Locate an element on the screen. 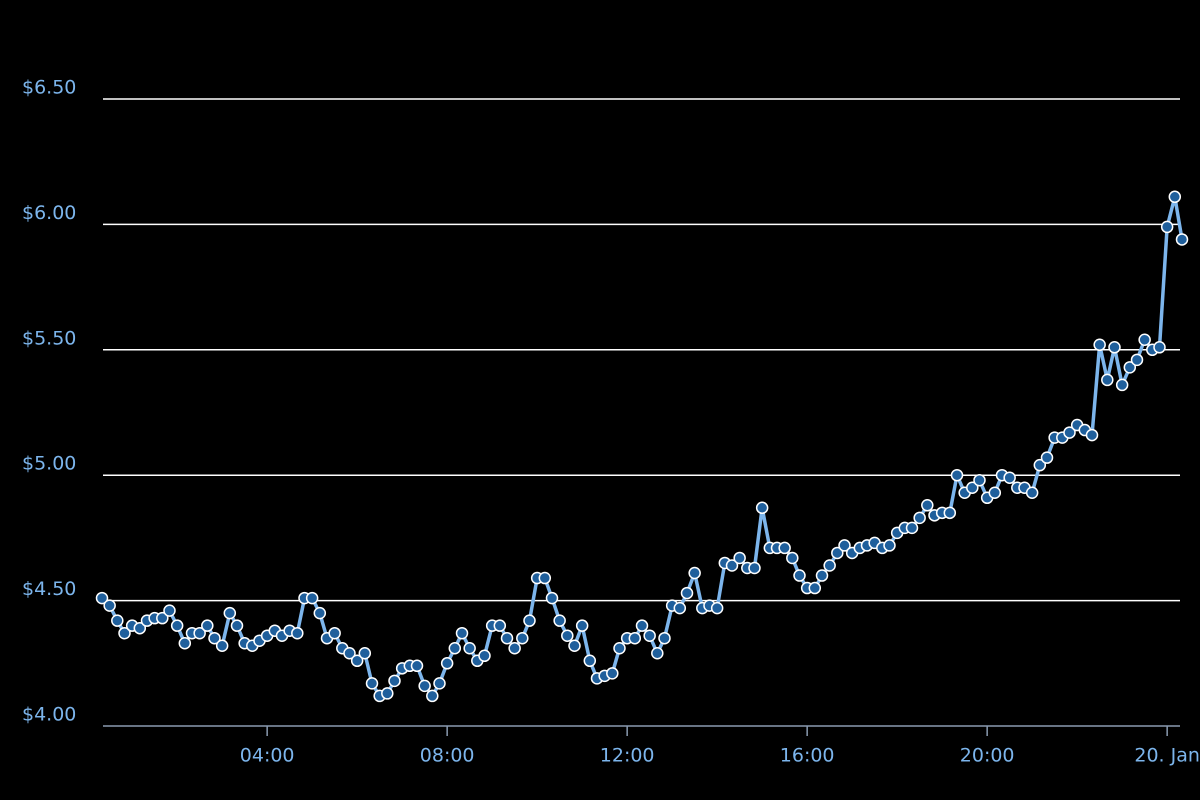 Image resolution: width=1200 pixels, height=800 pixels. y-tick-label: $4.50 is located at coordinates (49, 589).